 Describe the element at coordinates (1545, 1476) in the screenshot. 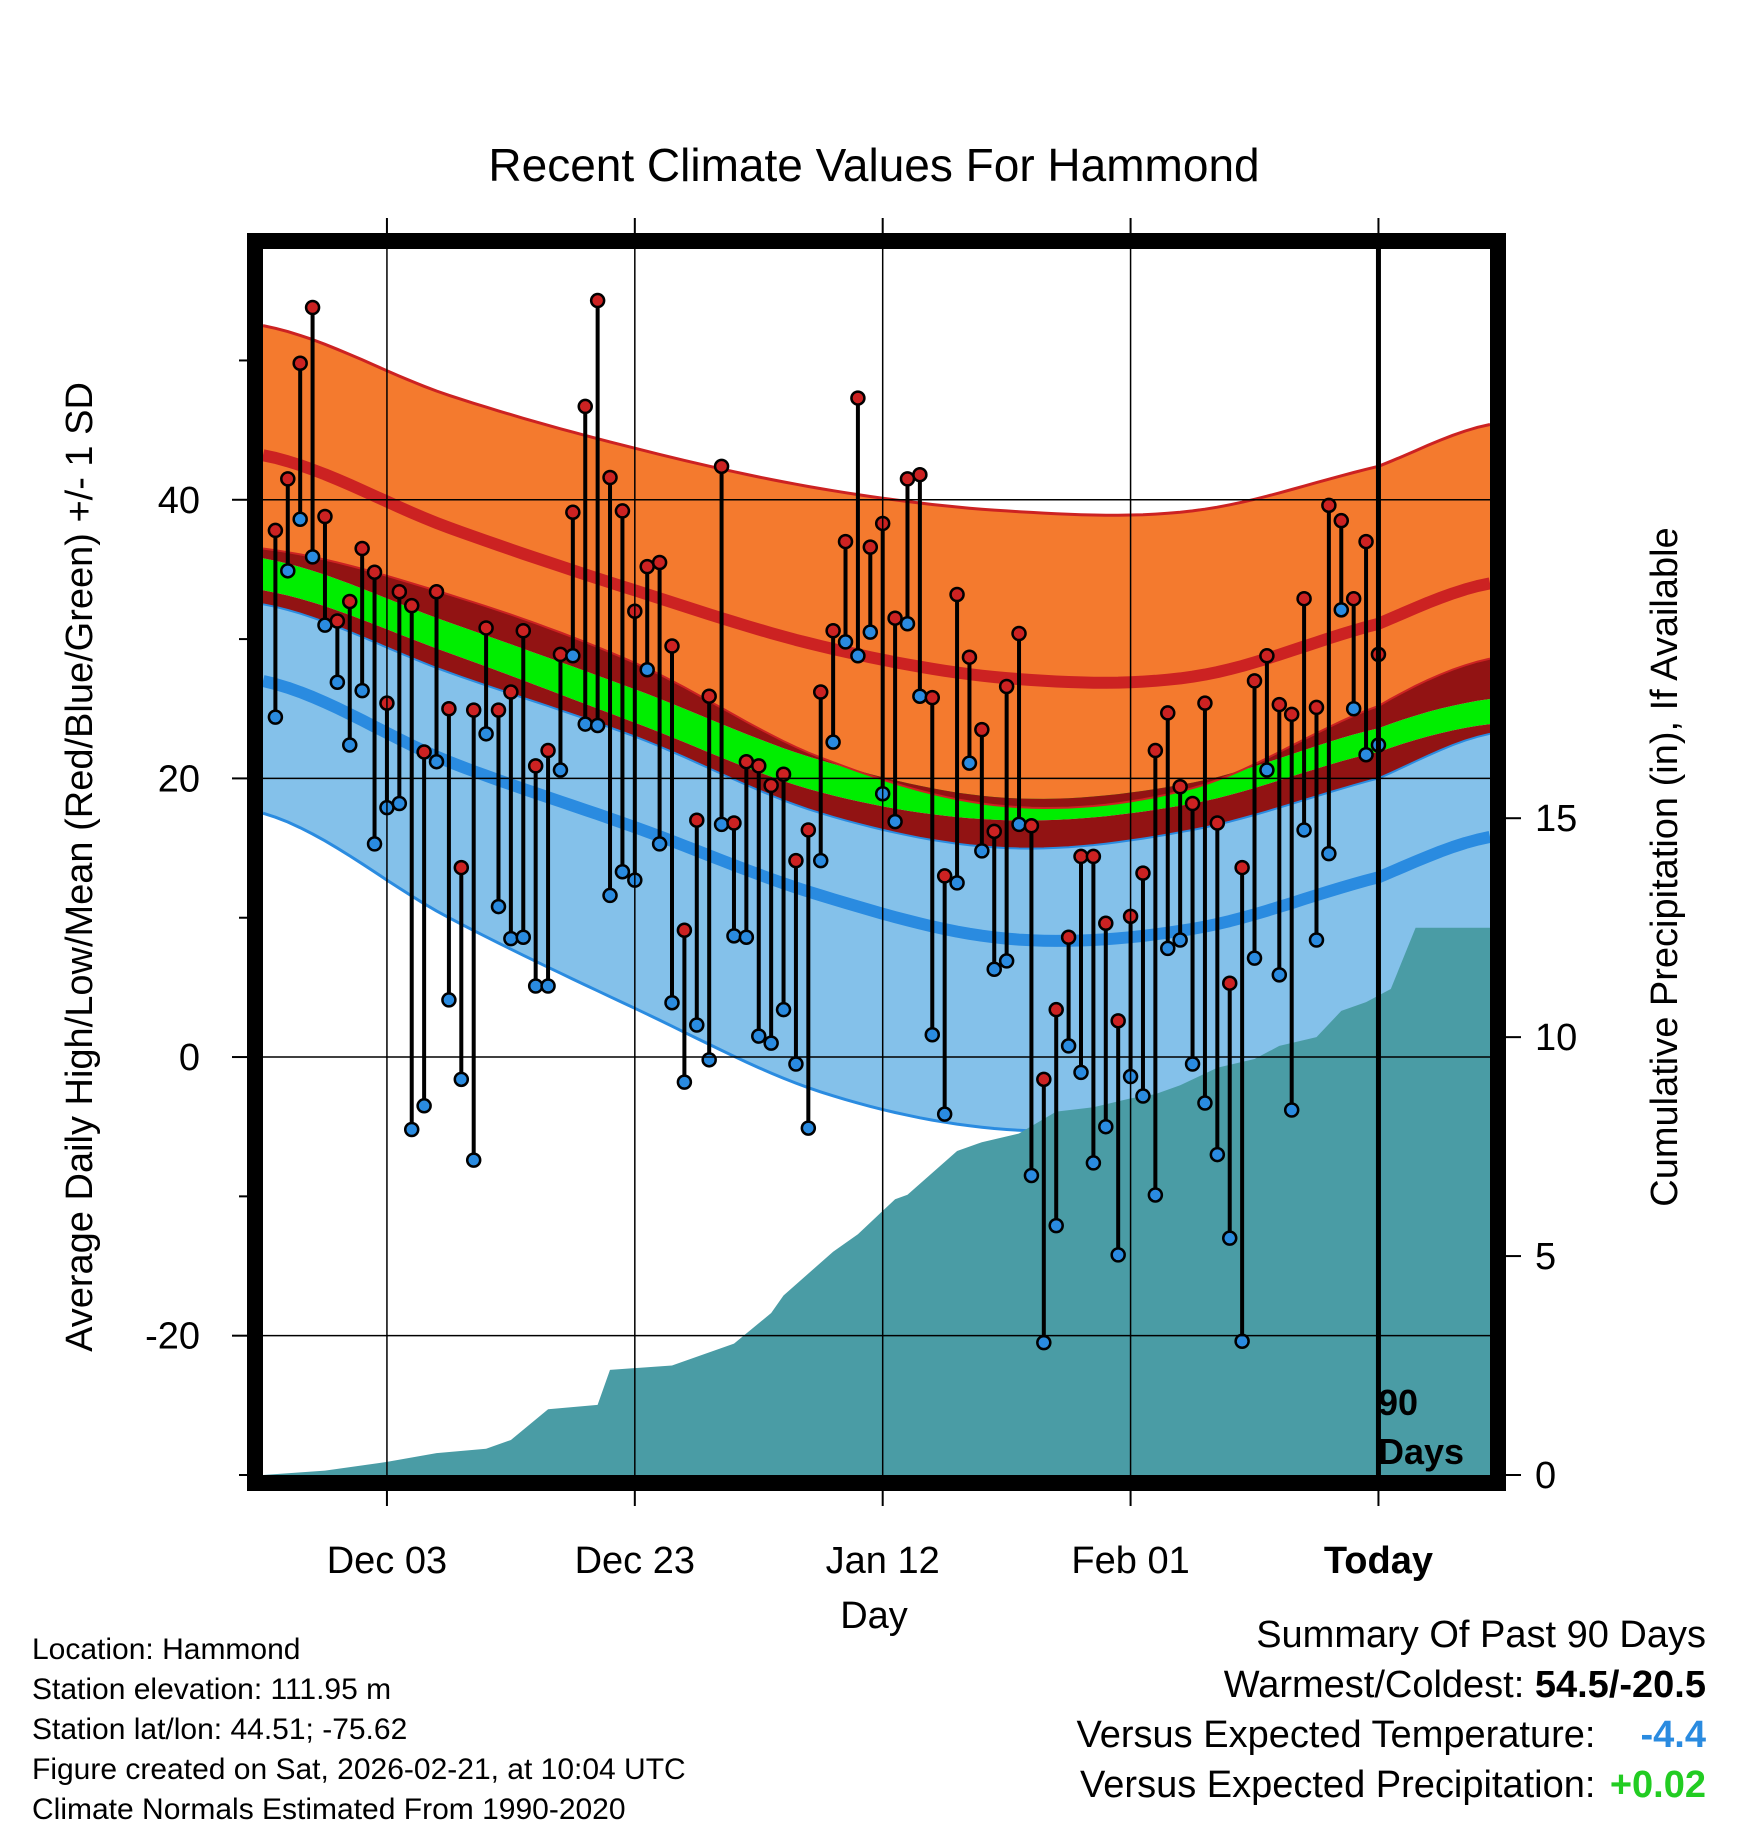

I see `right-tick-label: 0` at that location.